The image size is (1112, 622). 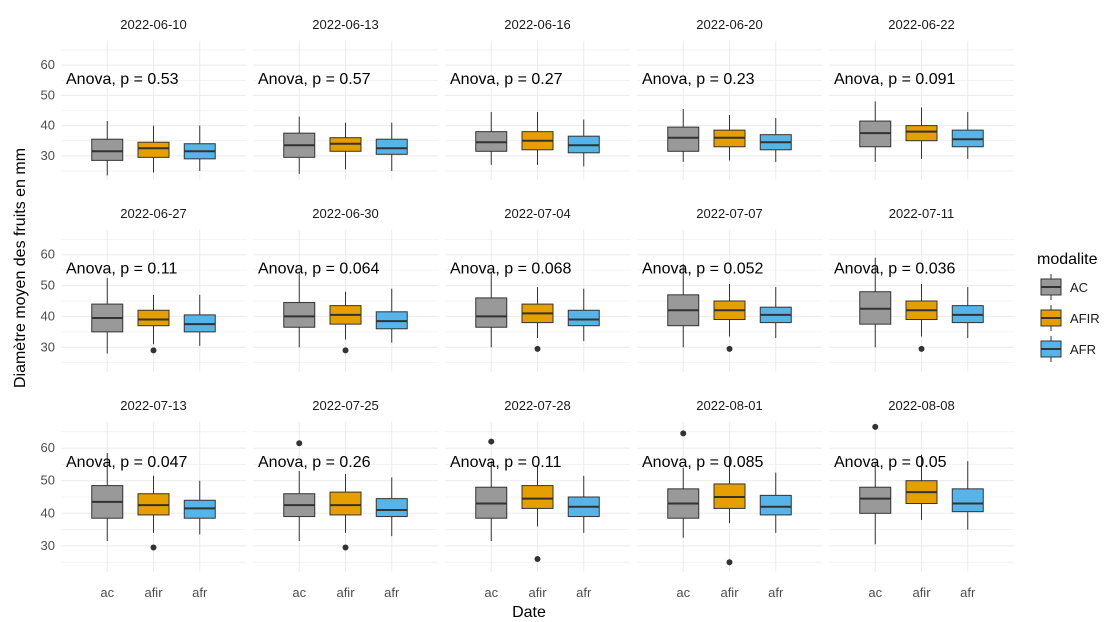 I want to click on legend-entry-afr: AFR, so click(x=1068, y=349).